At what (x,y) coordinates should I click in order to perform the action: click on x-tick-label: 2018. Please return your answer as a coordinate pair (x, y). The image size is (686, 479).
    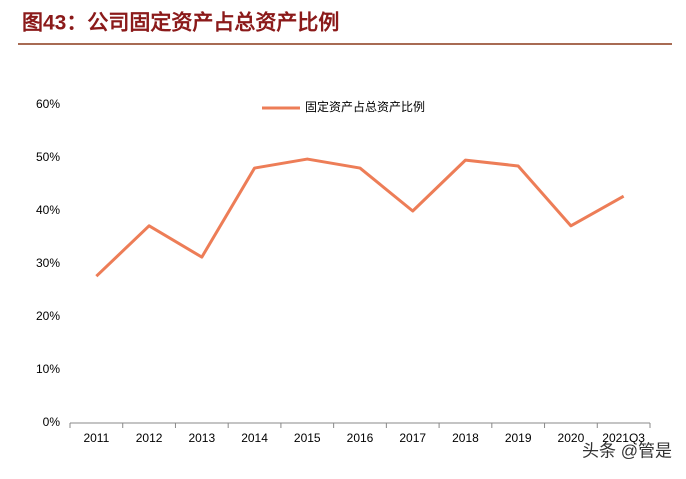
    Looking at the image, I should click on (465, 438).